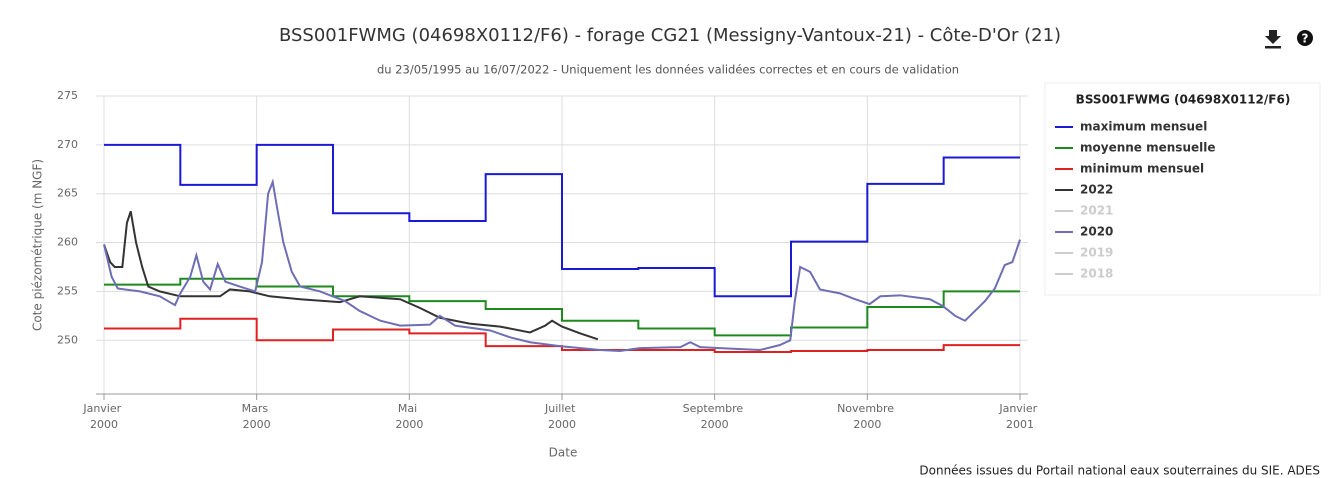 The width and height of the screenshot is (1331, 478). Describe the element at coordinates (1096, 253) in the screenshot. I see `legend-label: 2019` at that location.